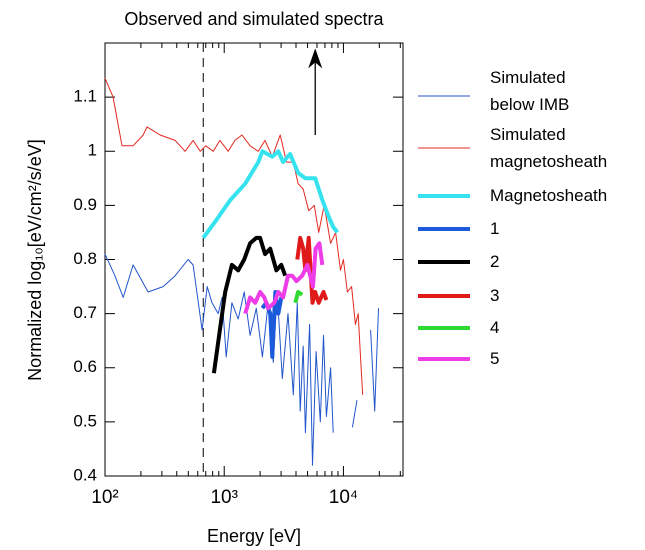 The height and width of the screenshot is (550, 645). What do you see at coordinates (85, 258) in the screenshot?
I see `y-tick-label: 0.8` at bounding box center [85, 258].